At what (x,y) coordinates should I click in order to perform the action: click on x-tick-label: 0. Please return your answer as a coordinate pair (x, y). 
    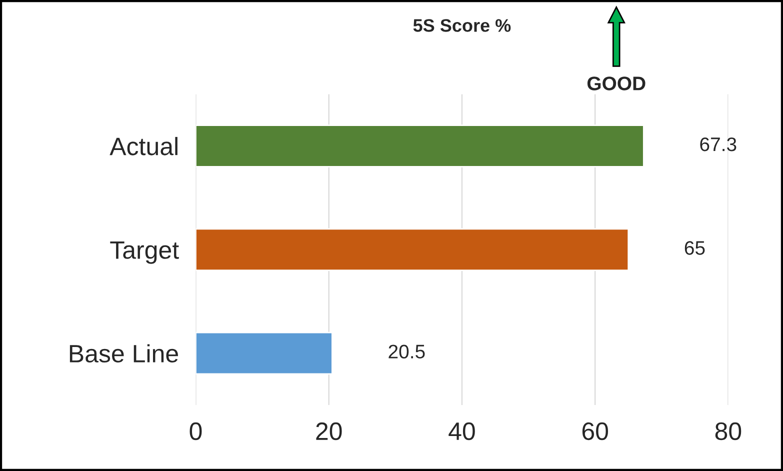
    Looking at the image, I should click on (196, 431).